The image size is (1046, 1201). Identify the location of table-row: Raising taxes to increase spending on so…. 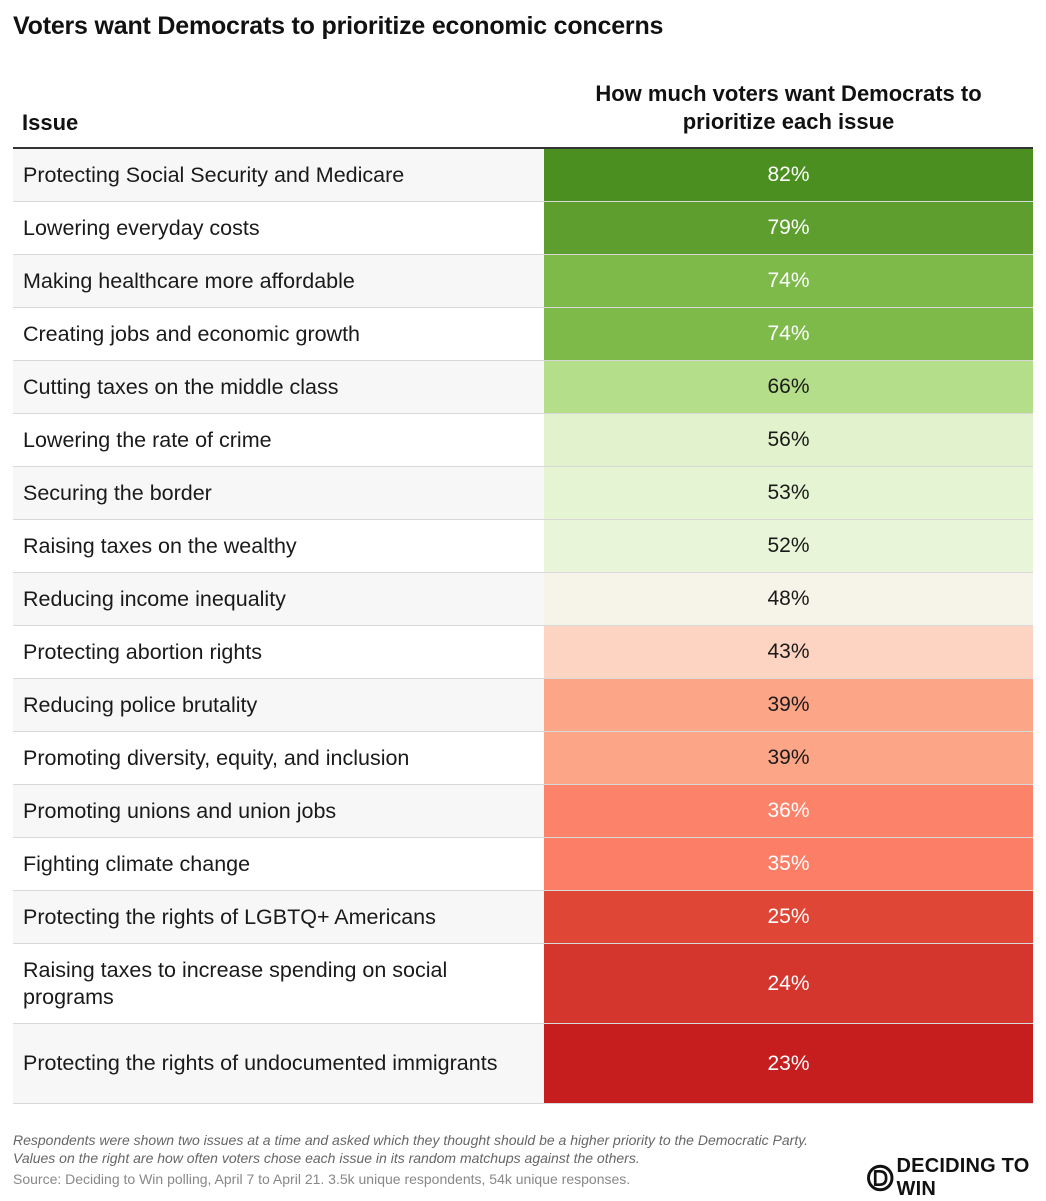
(523, 984).